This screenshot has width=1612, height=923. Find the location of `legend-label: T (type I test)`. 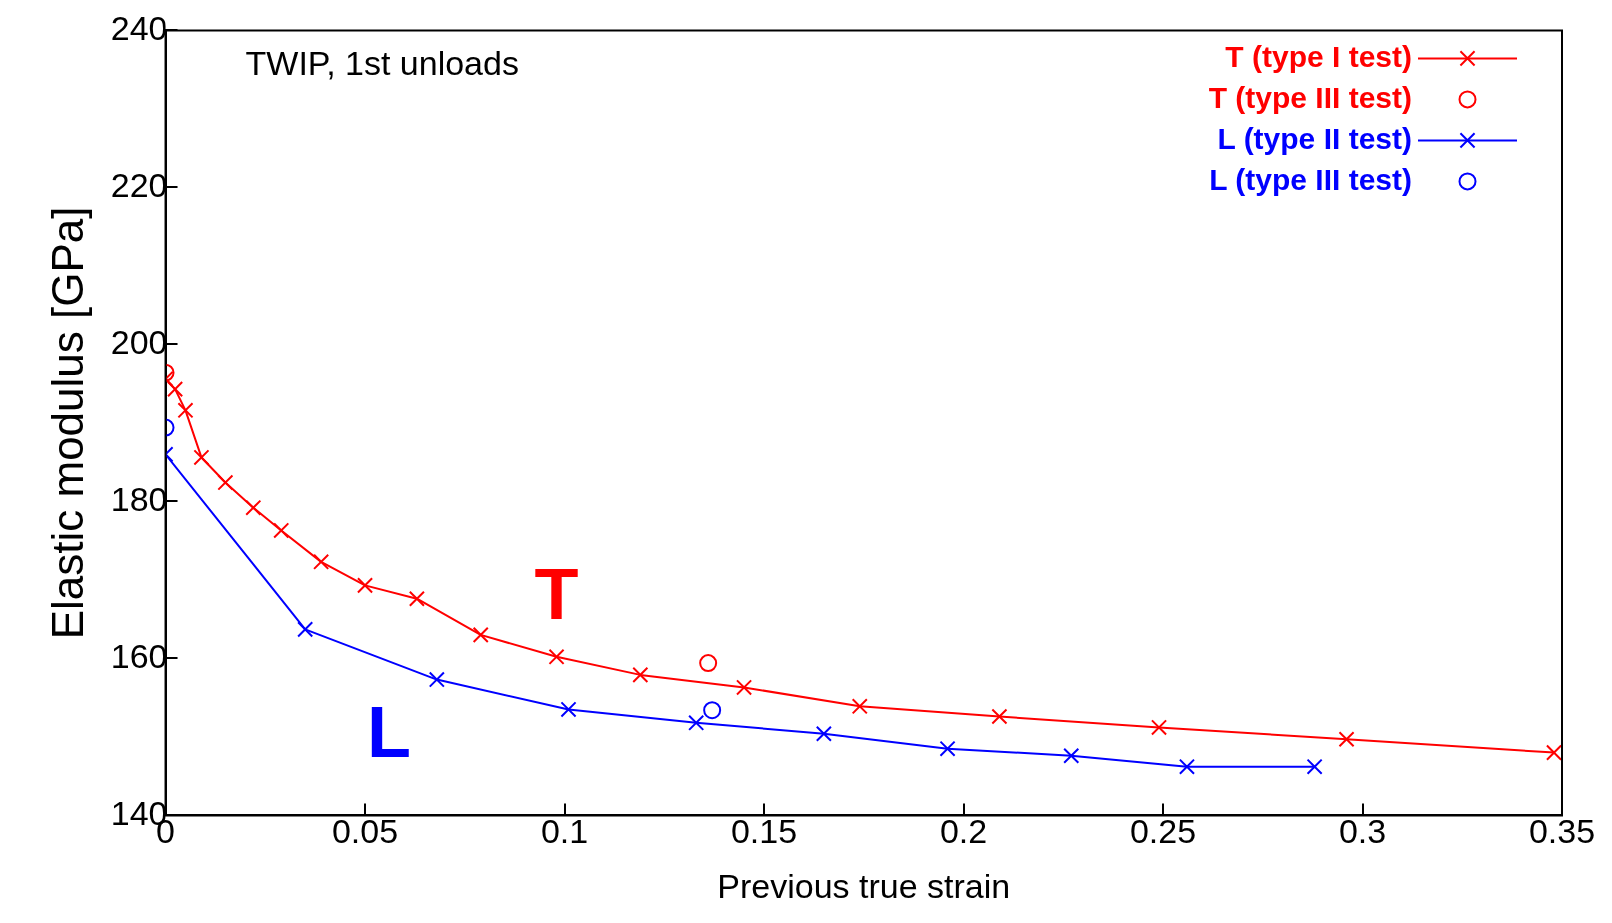

legend-label: T (type I test) is located at coordinates (1318, 56).